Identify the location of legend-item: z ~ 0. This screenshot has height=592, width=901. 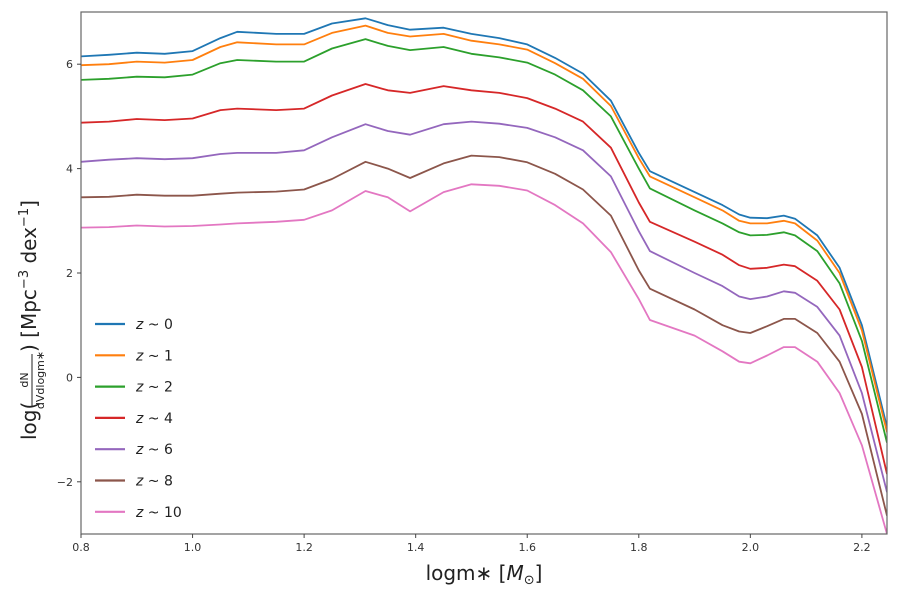
(134, 325).